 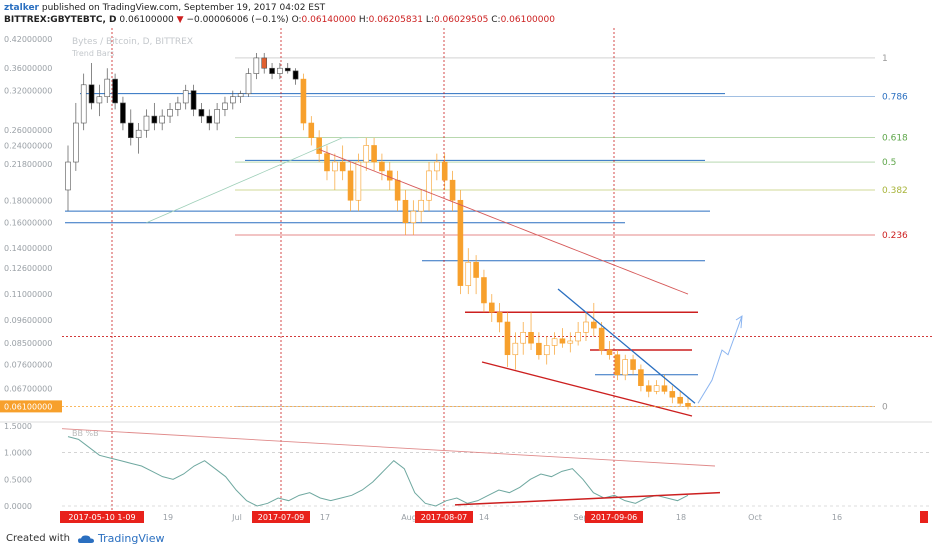 I want to click on date-marker-label: 2017-07-09, so click(x=281, y=517).